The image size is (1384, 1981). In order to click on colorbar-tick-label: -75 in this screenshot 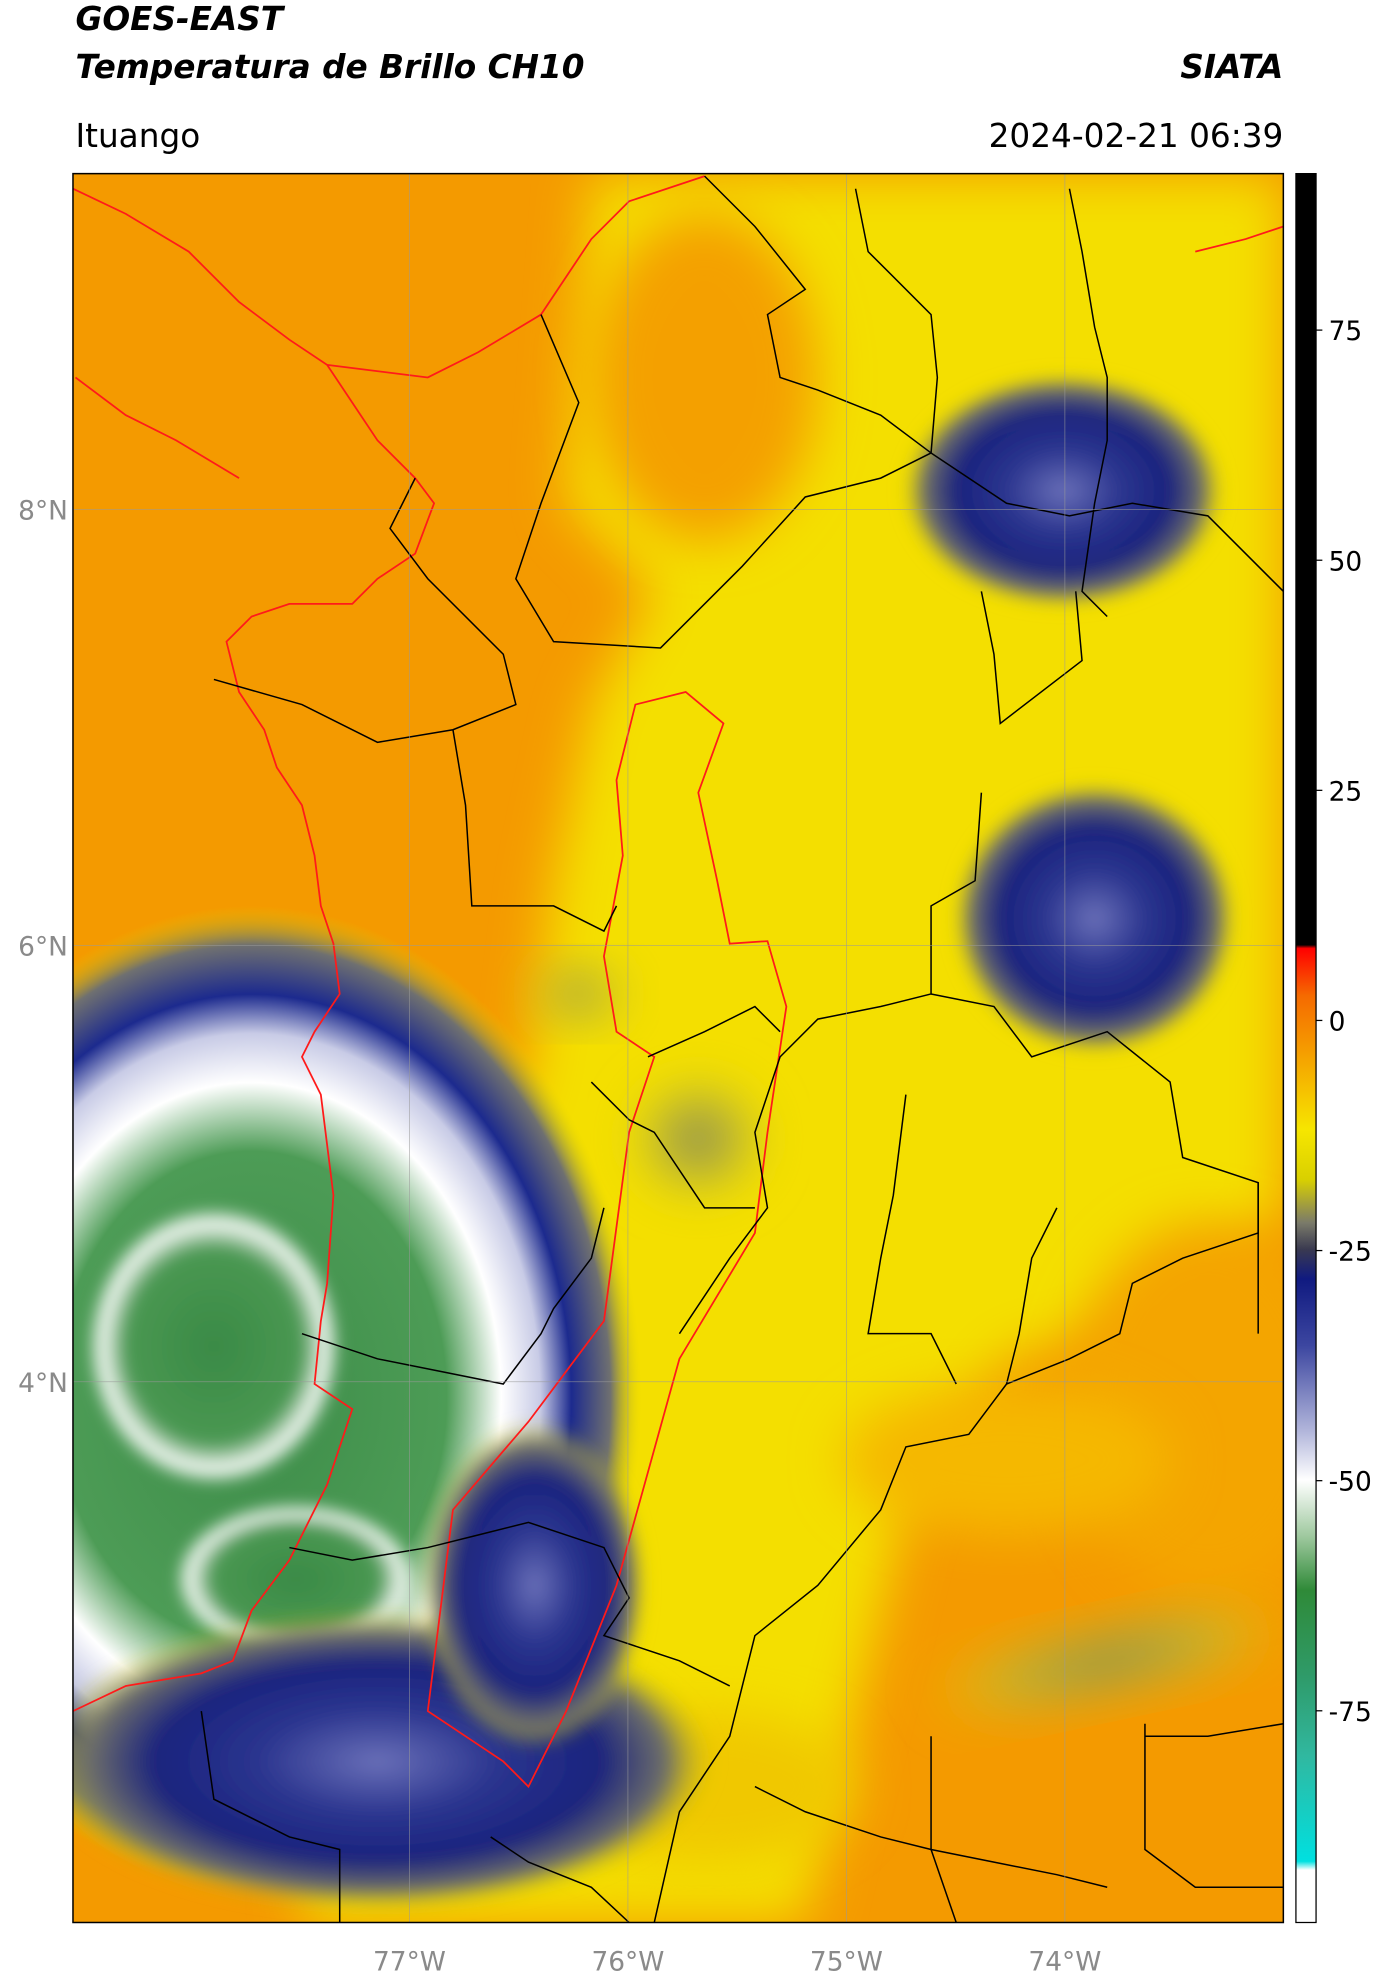, I will do `click(1350, 1712)`.